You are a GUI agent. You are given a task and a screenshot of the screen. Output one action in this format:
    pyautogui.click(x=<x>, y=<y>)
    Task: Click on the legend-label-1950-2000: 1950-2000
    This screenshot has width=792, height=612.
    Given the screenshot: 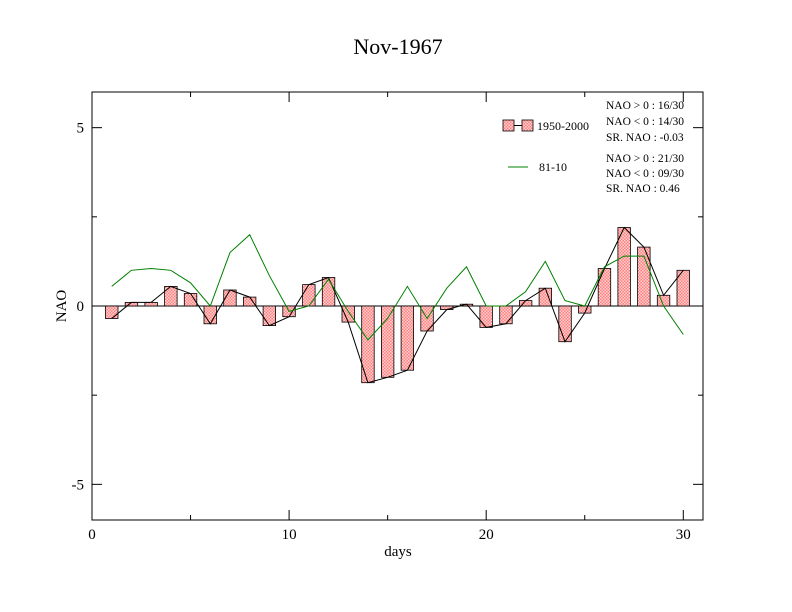 What is the action you would take?
    pyautogui.click(x=563, y=126)
    